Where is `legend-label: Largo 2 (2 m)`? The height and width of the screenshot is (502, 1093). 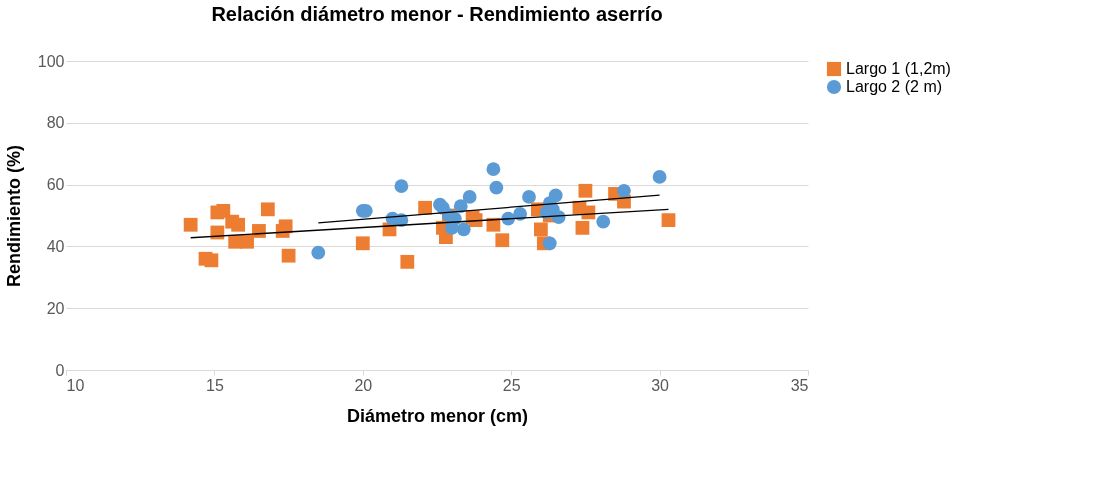 legend-label: Largo 2 (2 m) is located at coordinates (894, 86).